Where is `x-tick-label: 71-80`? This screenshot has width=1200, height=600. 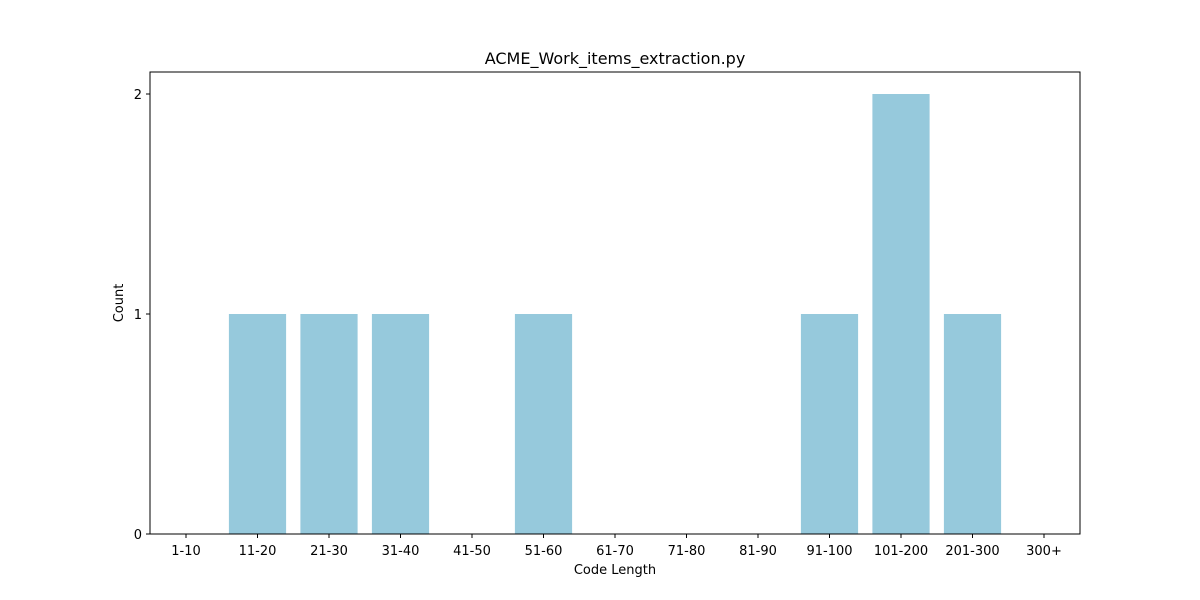 x-tick-label: 71-80 is located at coordinates (687, 551).